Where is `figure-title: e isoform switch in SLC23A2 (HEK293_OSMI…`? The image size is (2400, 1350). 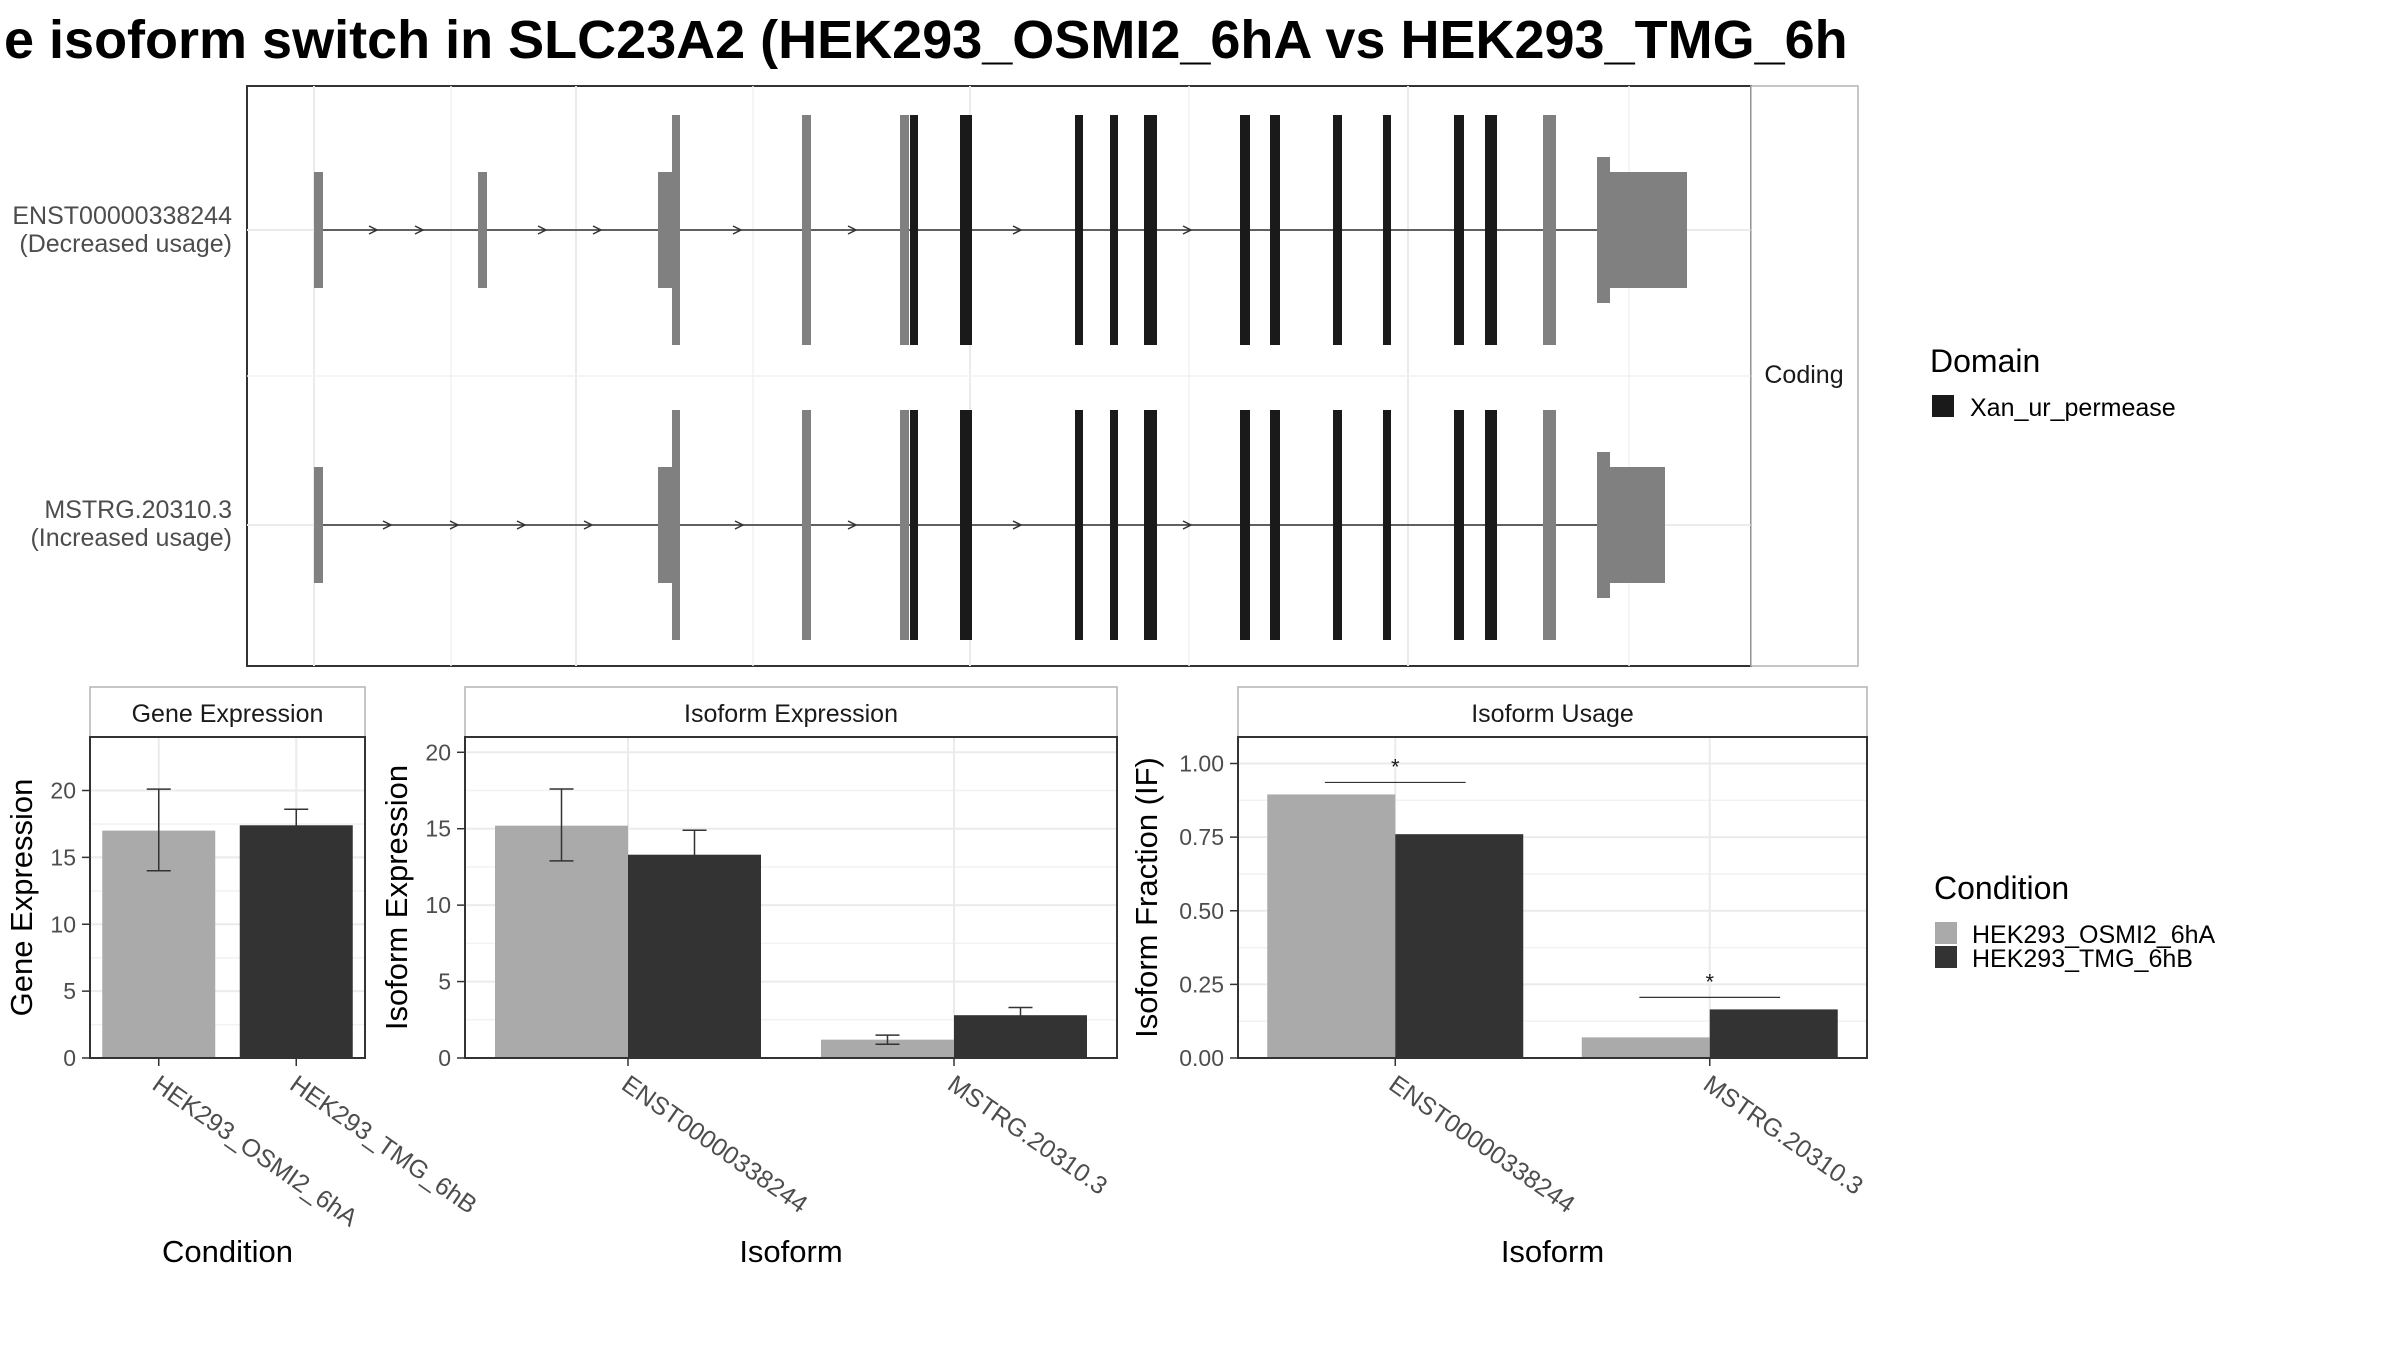
figure-title: e isoform switch in SLC23A2 (HEK293_OSMI… is located at coordinates (926, 40).